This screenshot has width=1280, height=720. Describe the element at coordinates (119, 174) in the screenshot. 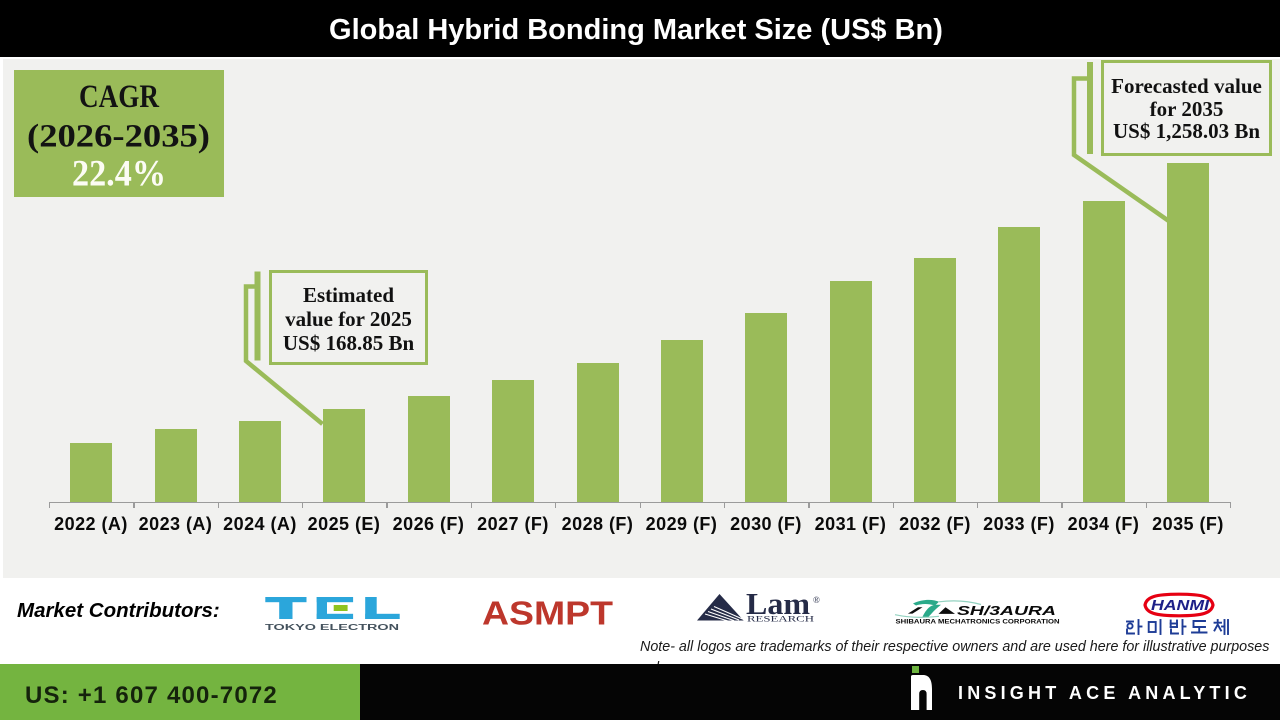

I see `svg-text: 22.4%` at that location.